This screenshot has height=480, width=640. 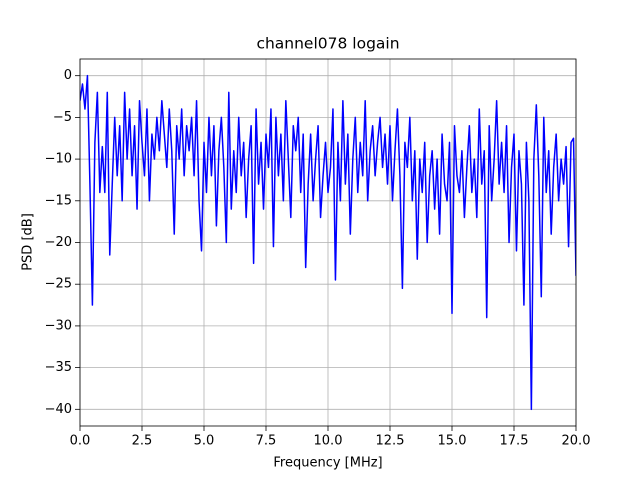 What do you see at coordinates (327, 44) in the screenshot?
I see `chart-title: channel078 logain` at bounding box center [327, 44].